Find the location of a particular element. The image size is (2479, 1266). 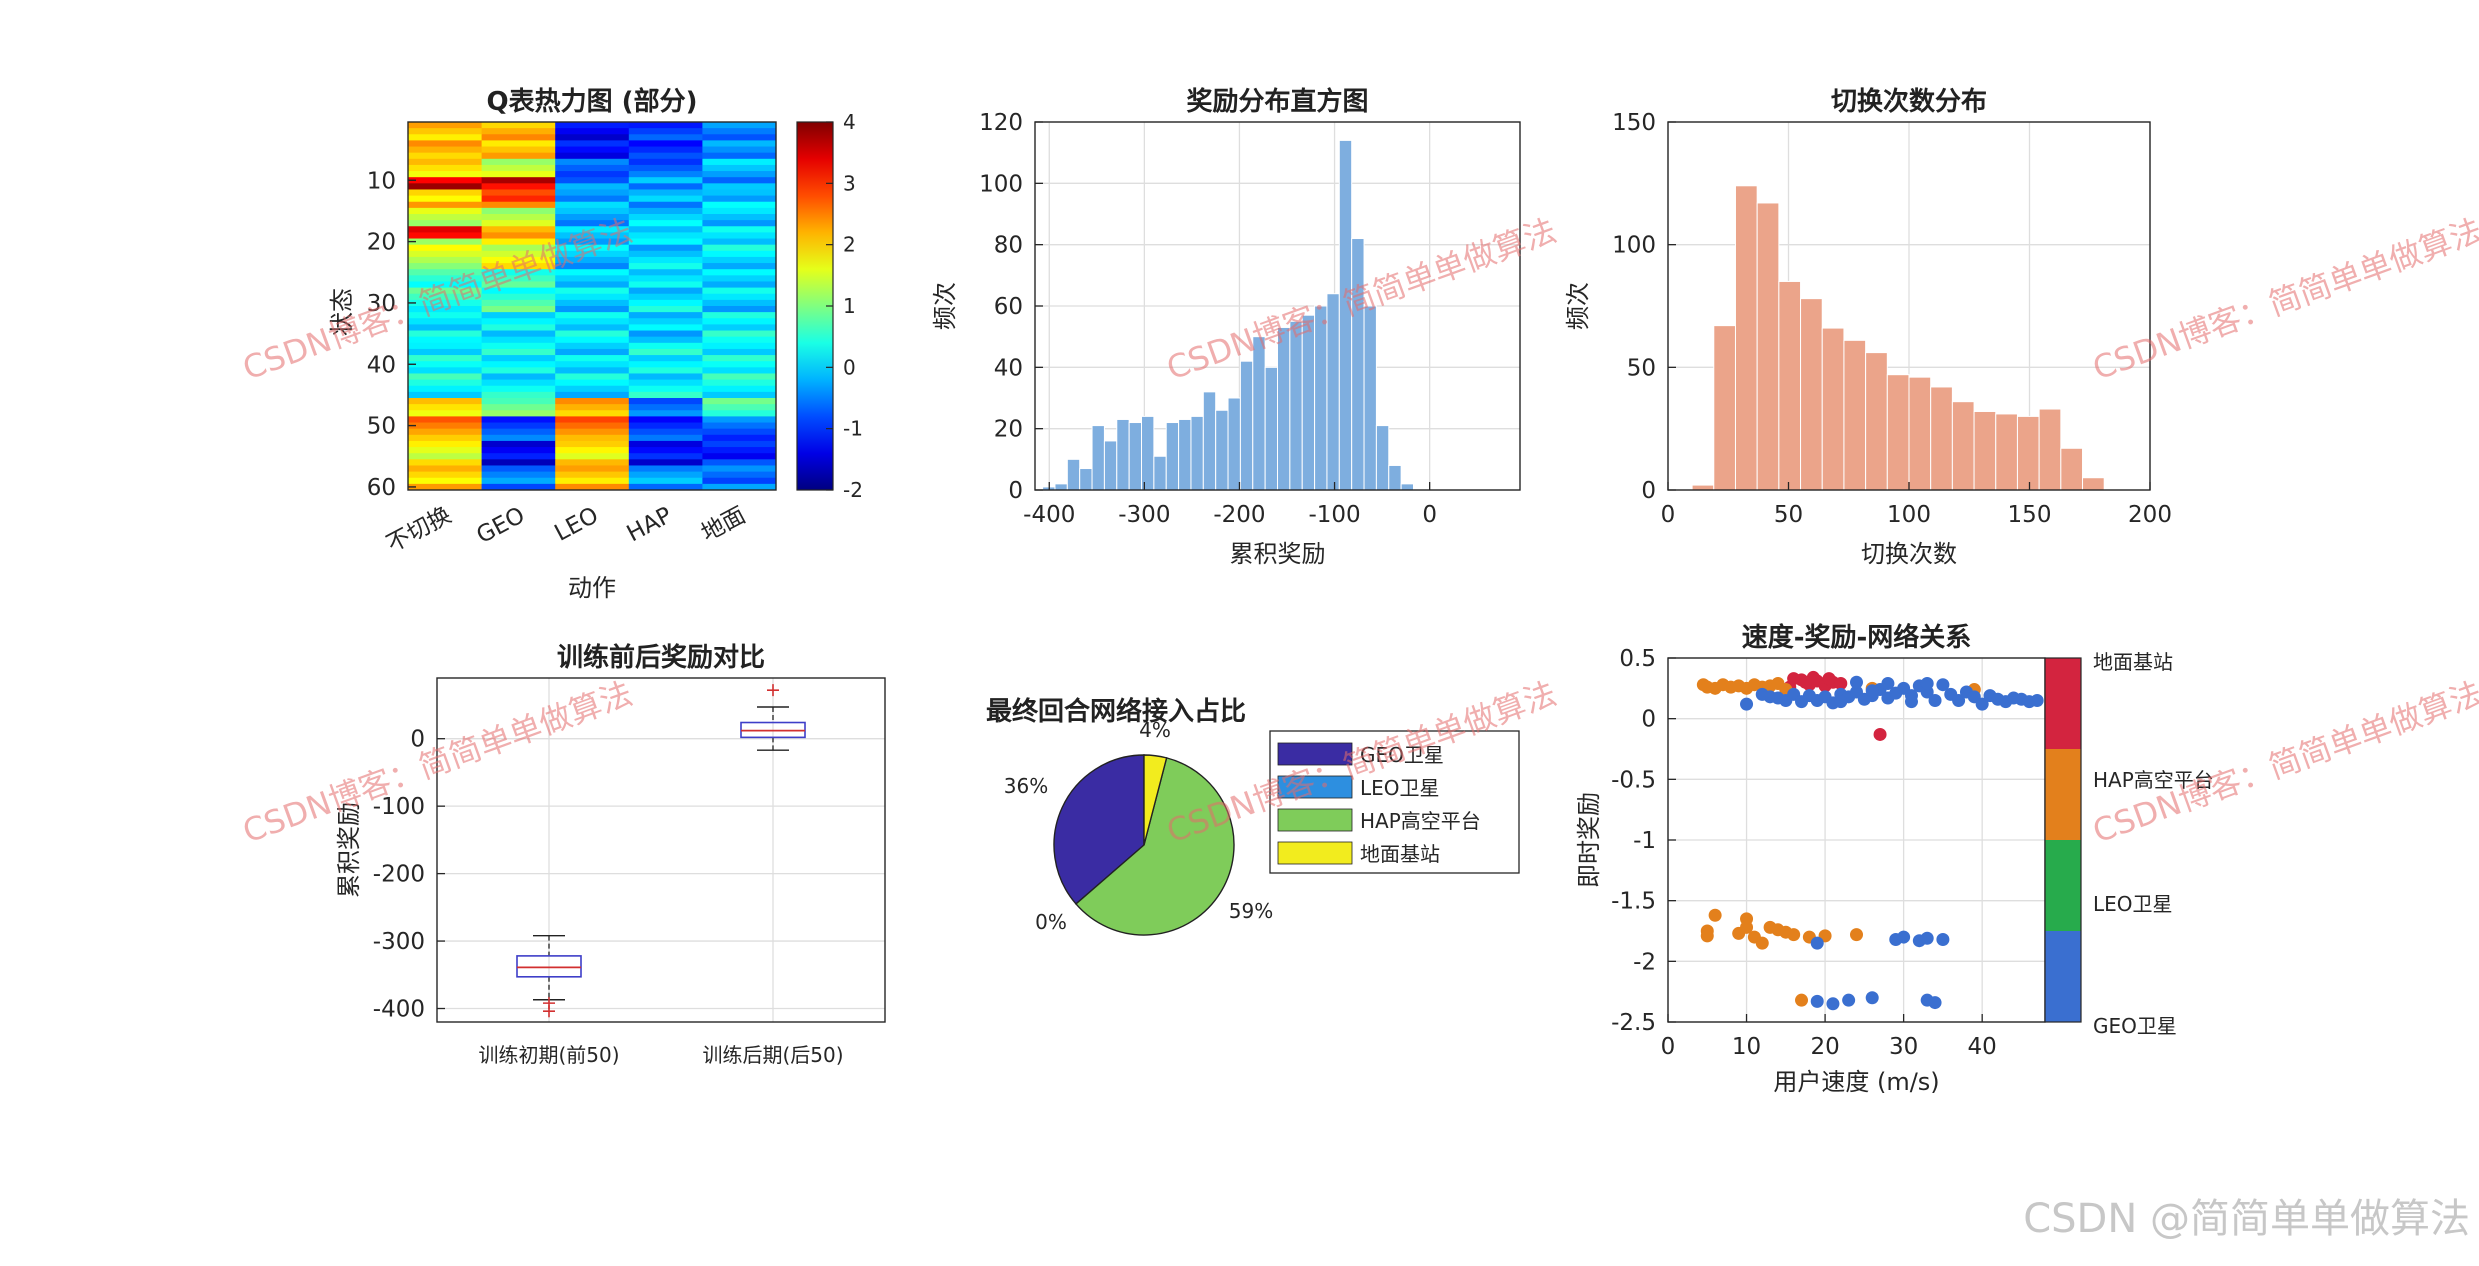

y-tick-label: -100 is located at coordinates (399, 807).